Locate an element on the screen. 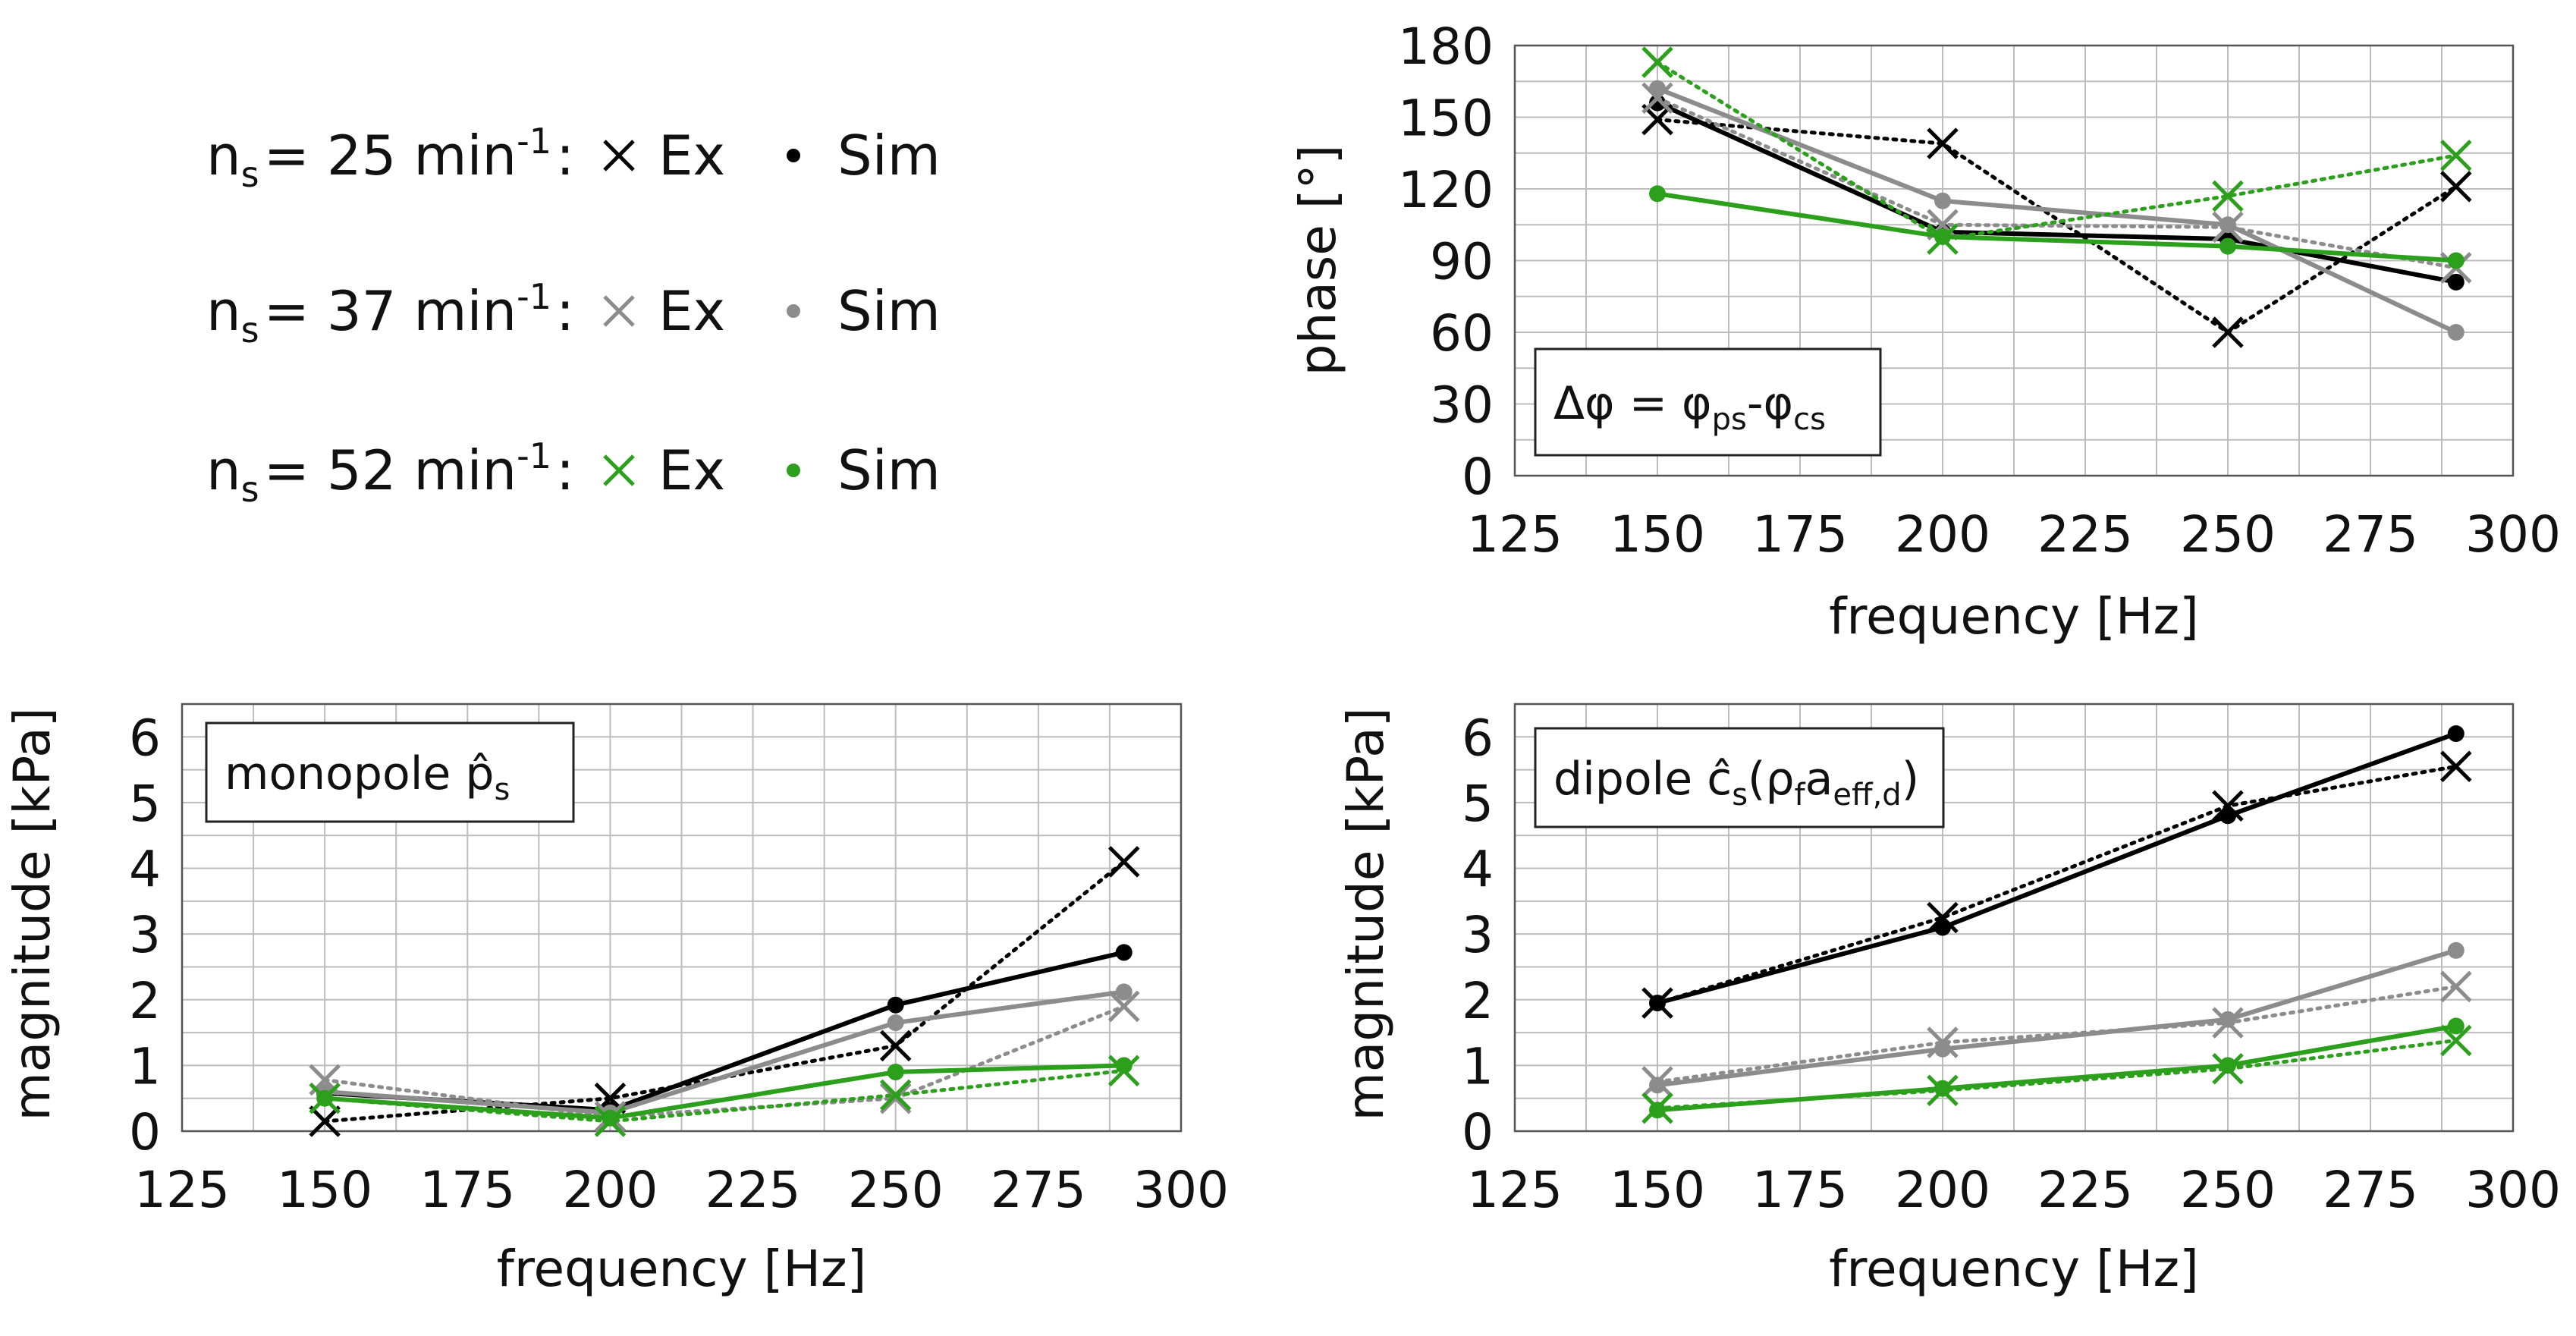  series-line-s25-sim is located at coordinates (2056, 192).